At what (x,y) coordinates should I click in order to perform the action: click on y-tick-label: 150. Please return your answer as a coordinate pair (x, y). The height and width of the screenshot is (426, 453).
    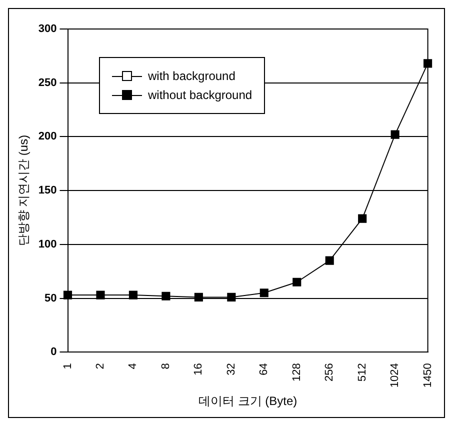
    Looking at the image, I should click on (47, 190).